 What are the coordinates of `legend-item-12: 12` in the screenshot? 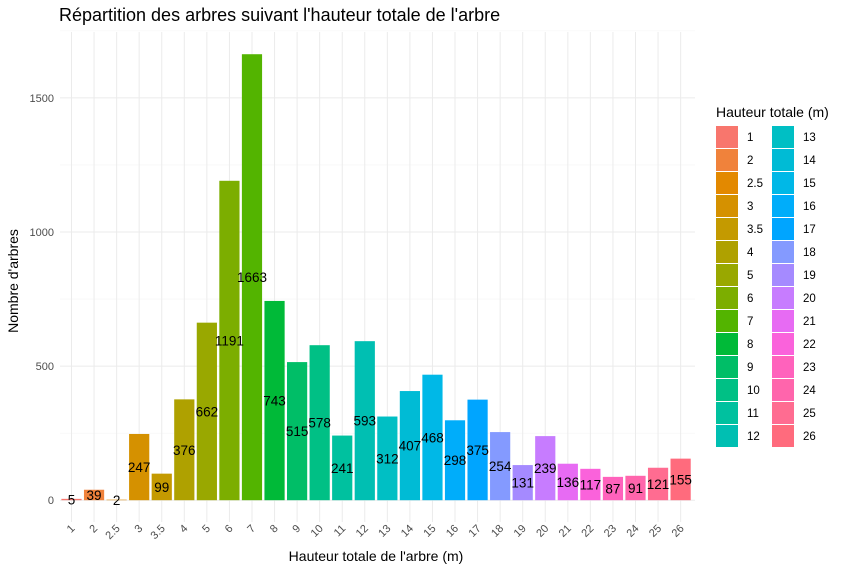 It's located at (738, 436).